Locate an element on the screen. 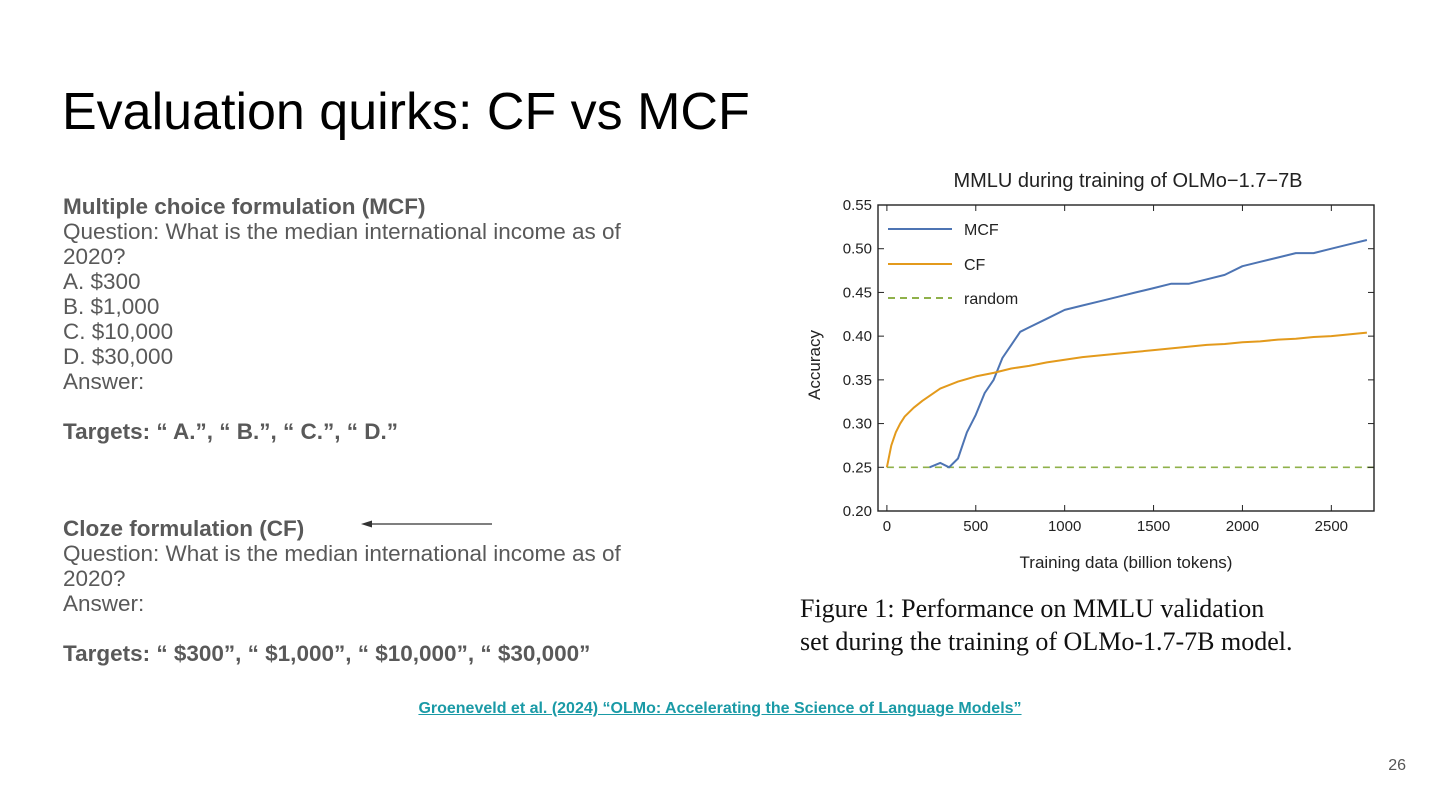 This screenshot has height=810, width=1440. y-tick-label: 0.40 is located at coordinates (857, 336).